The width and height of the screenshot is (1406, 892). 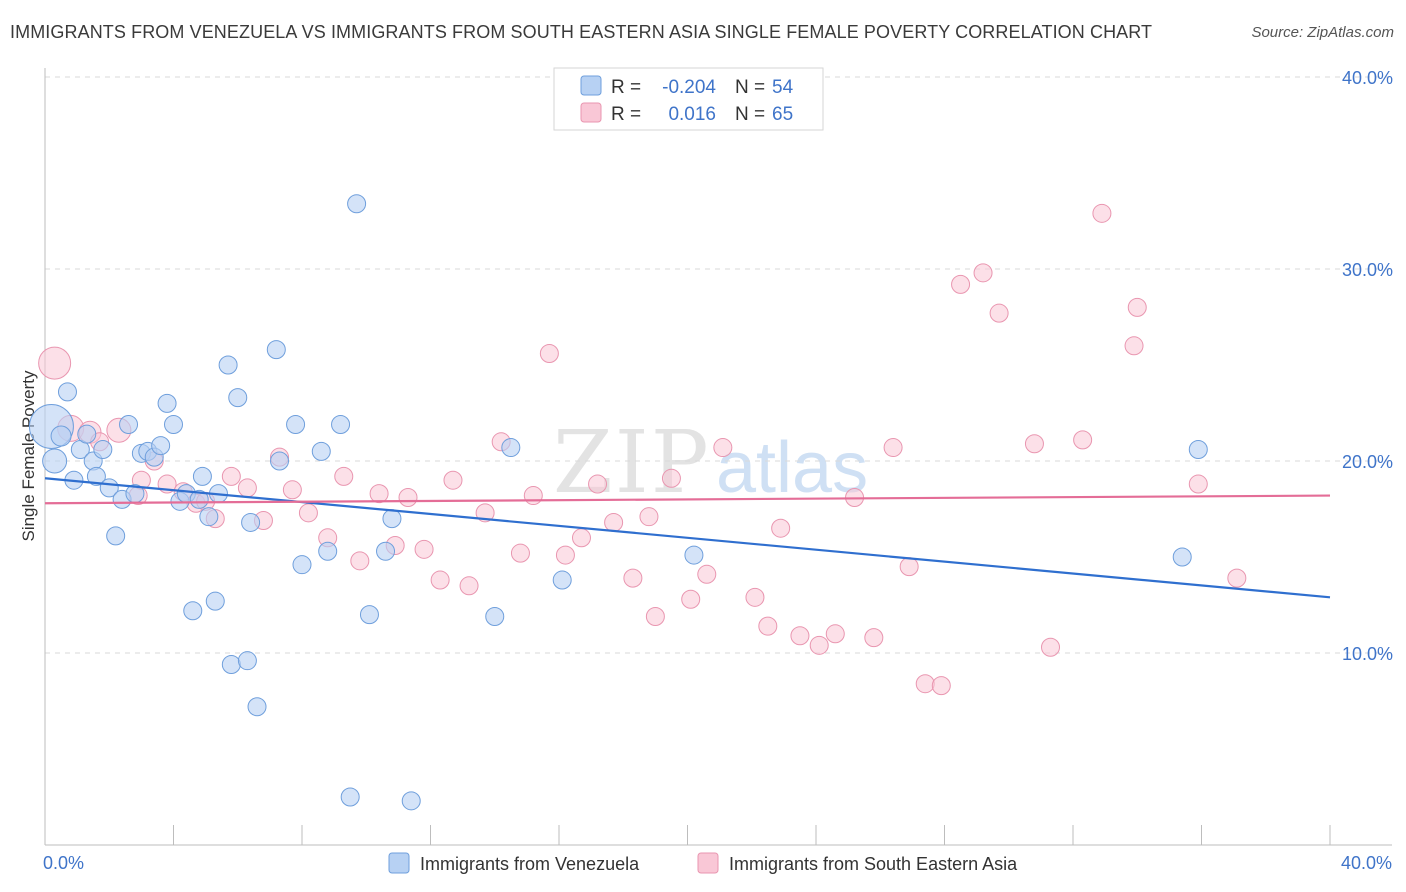 I want to click on bottom-legend-swatch-south-eastern-asia, so click(x=708, y=863).